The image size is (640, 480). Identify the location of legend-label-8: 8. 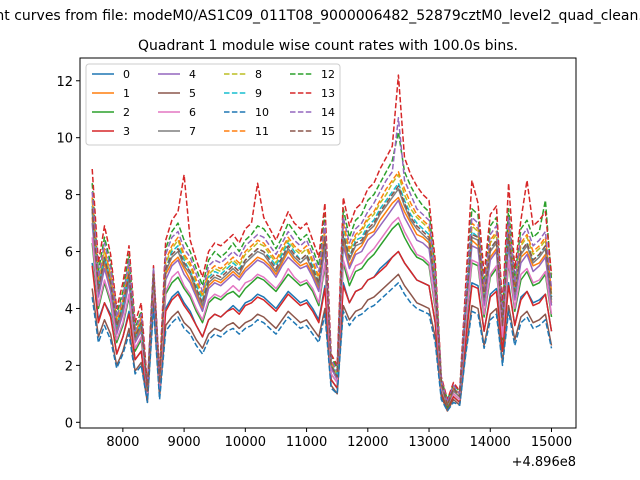
(258, 74).